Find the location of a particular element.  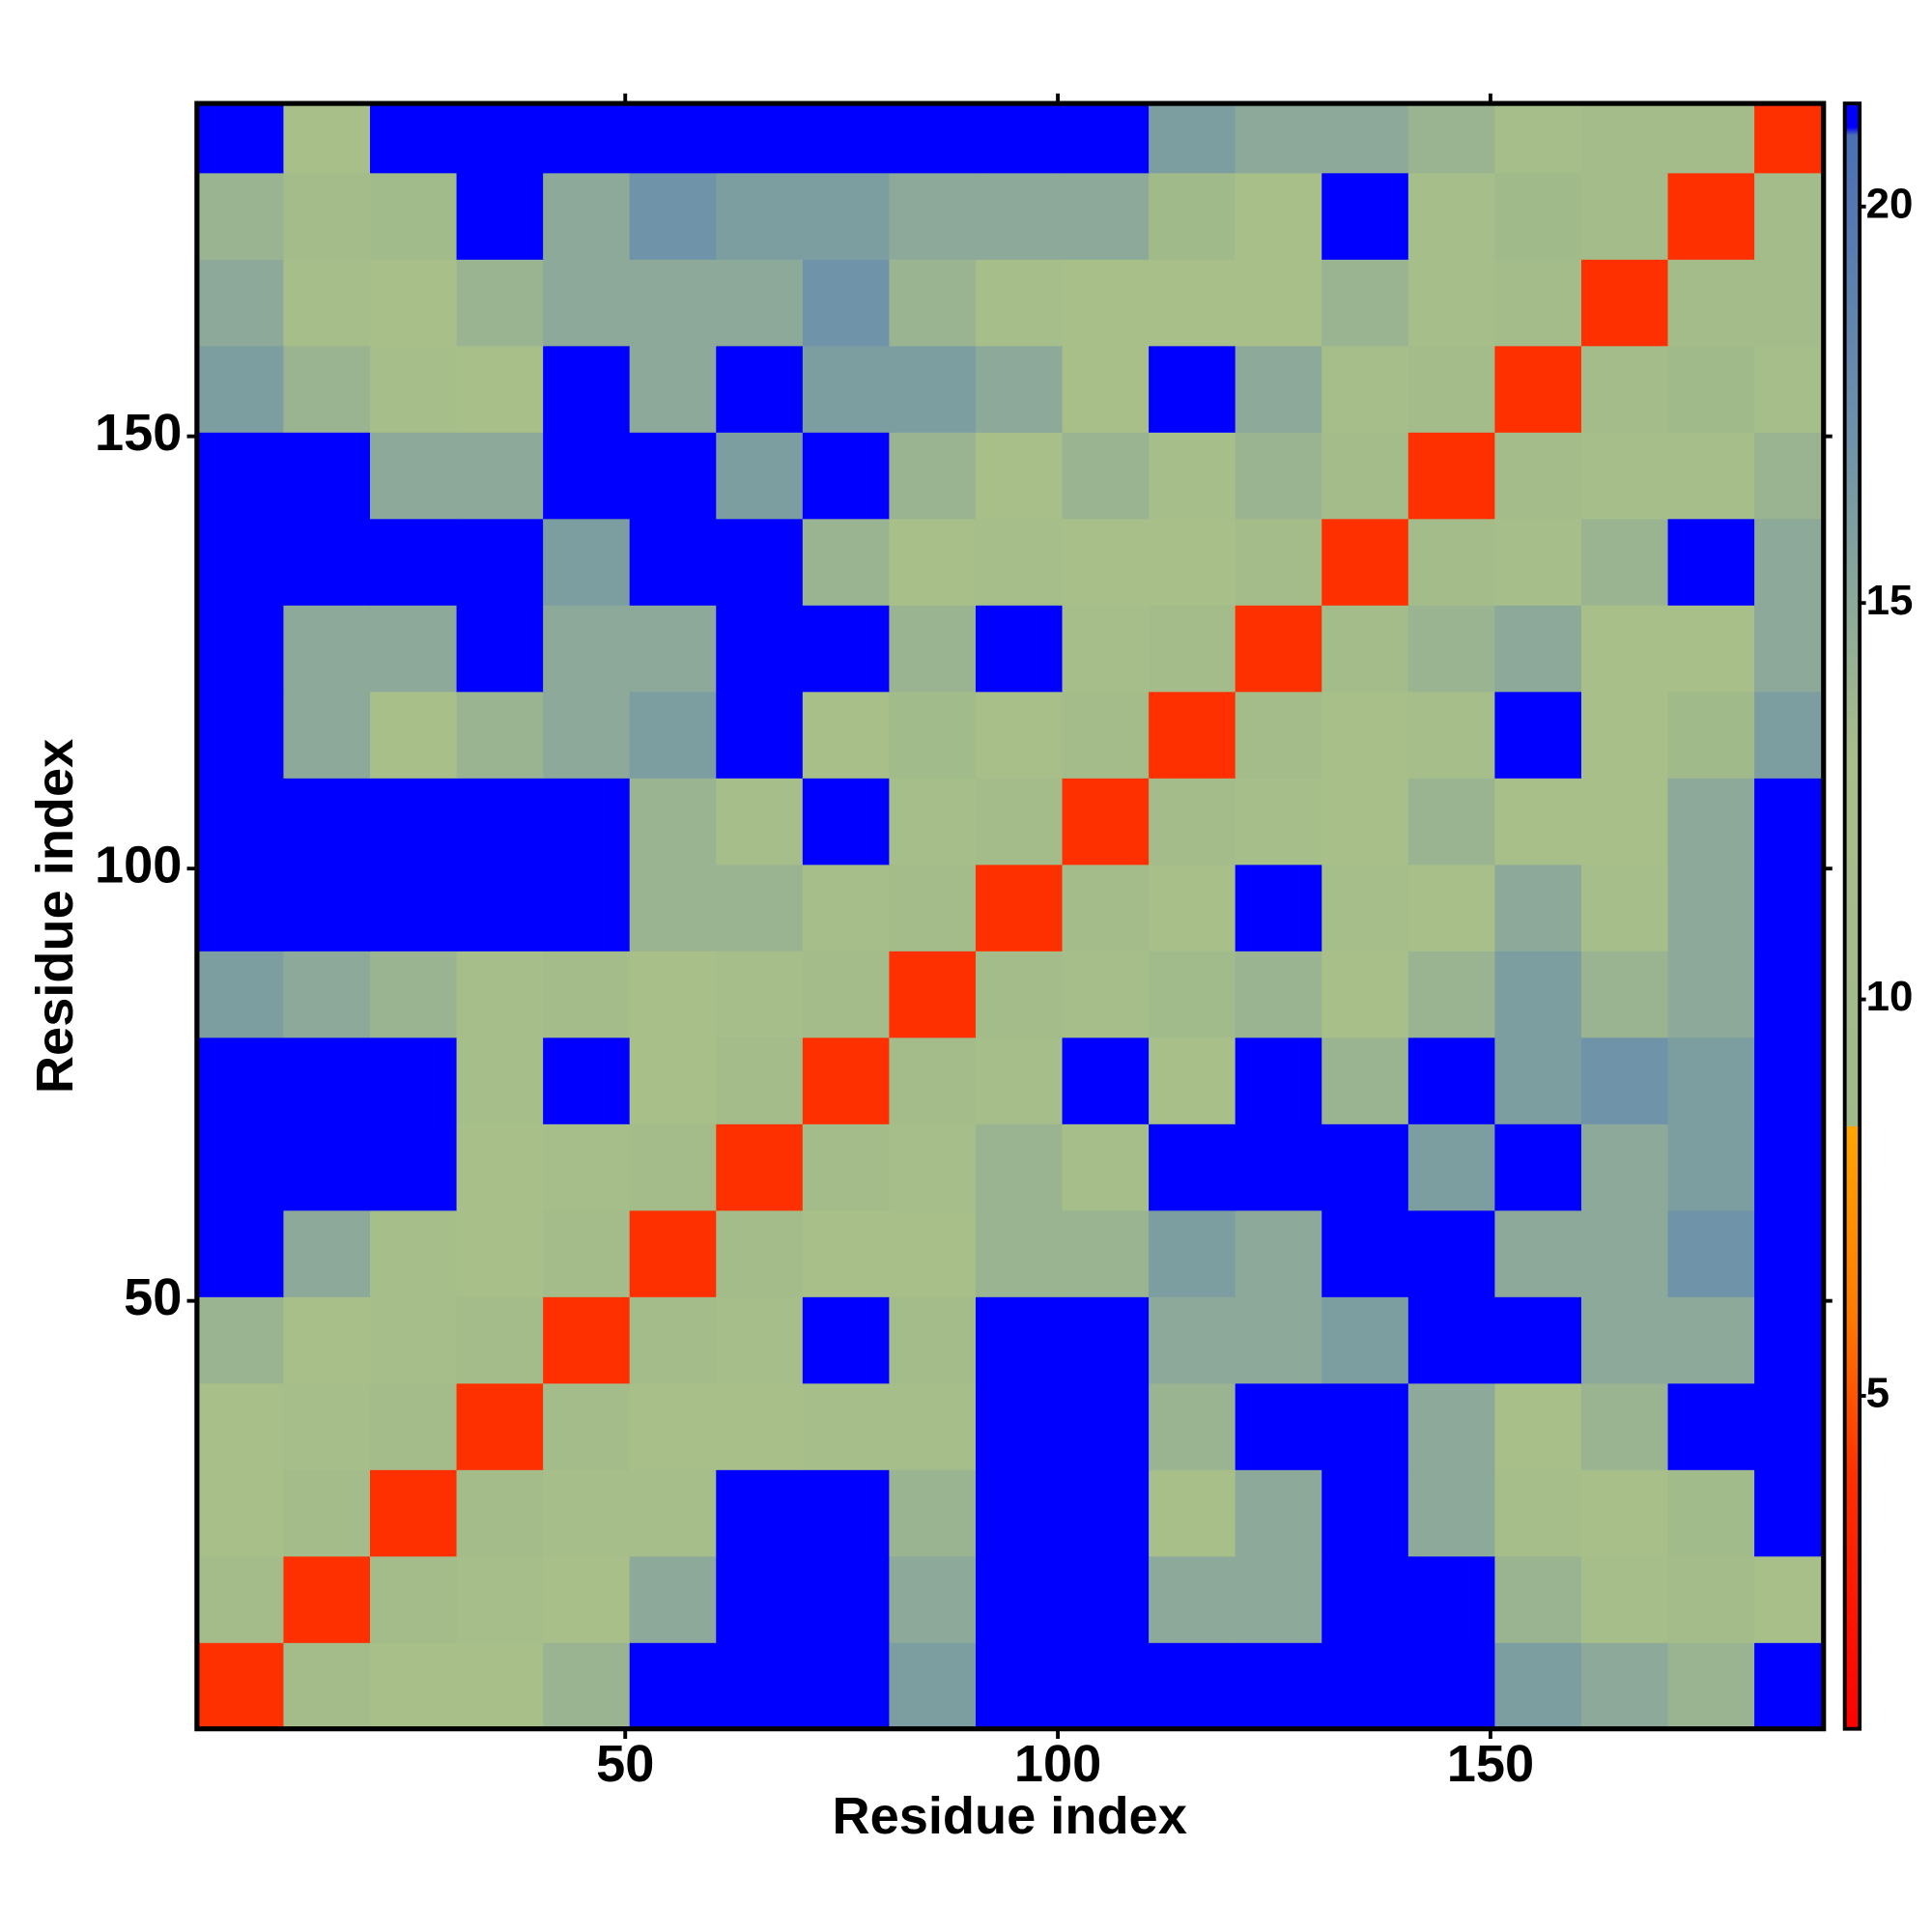

colorbar is located at coordinates (1852, 916).